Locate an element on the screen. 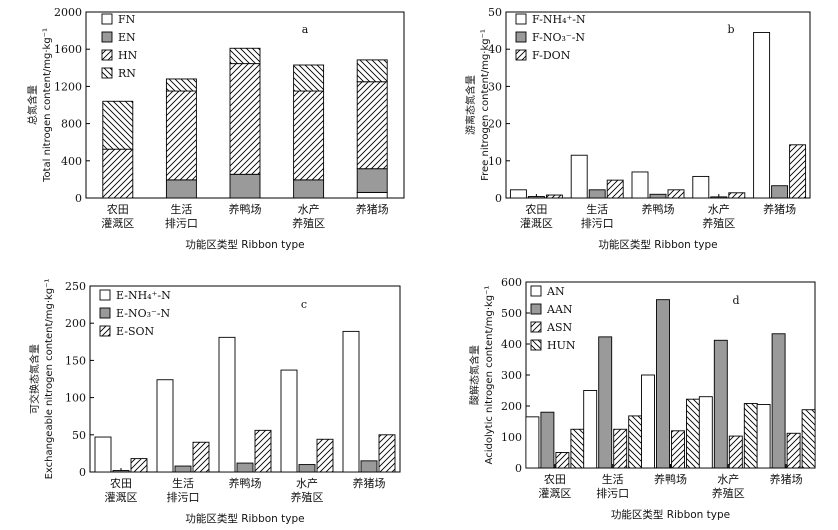  panel-letter: d is located at coordinates (735, 300).